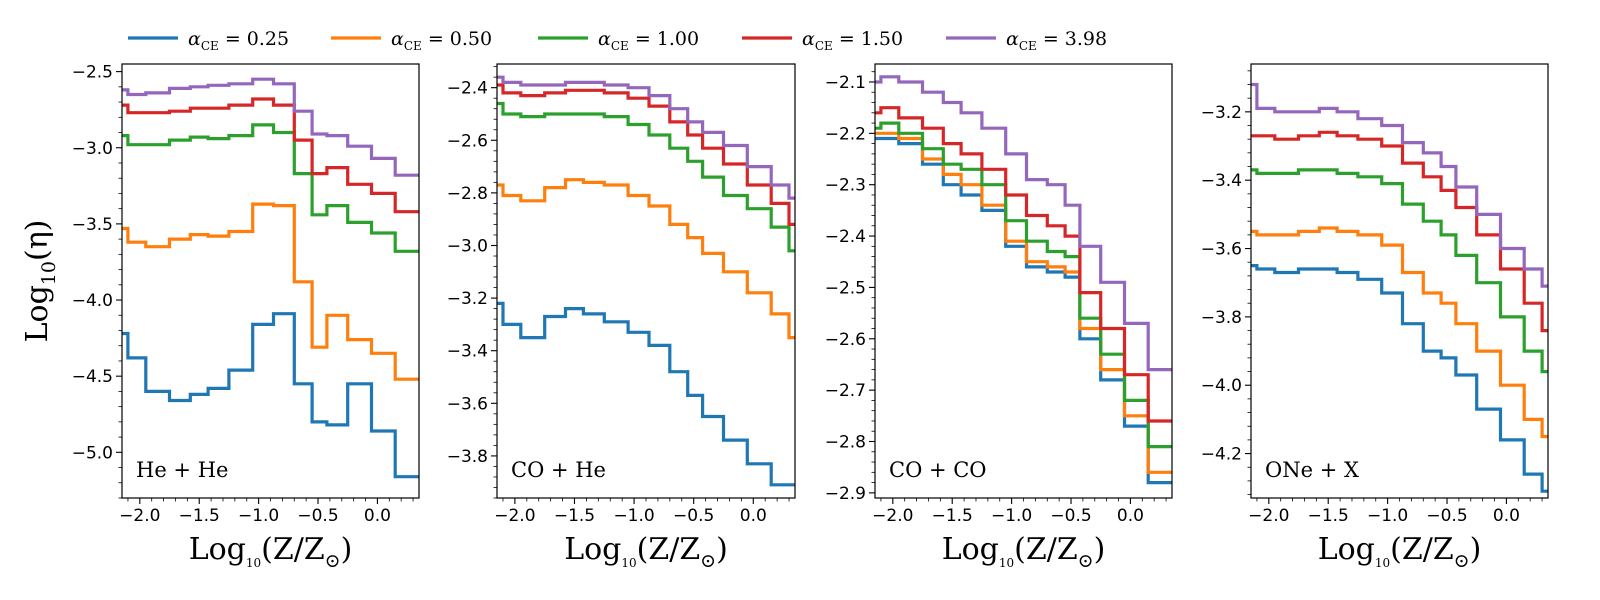 The height and width of the screenshot is (600, 1600). I want to click on y-tick-label: −2.1, so click(845, 83).